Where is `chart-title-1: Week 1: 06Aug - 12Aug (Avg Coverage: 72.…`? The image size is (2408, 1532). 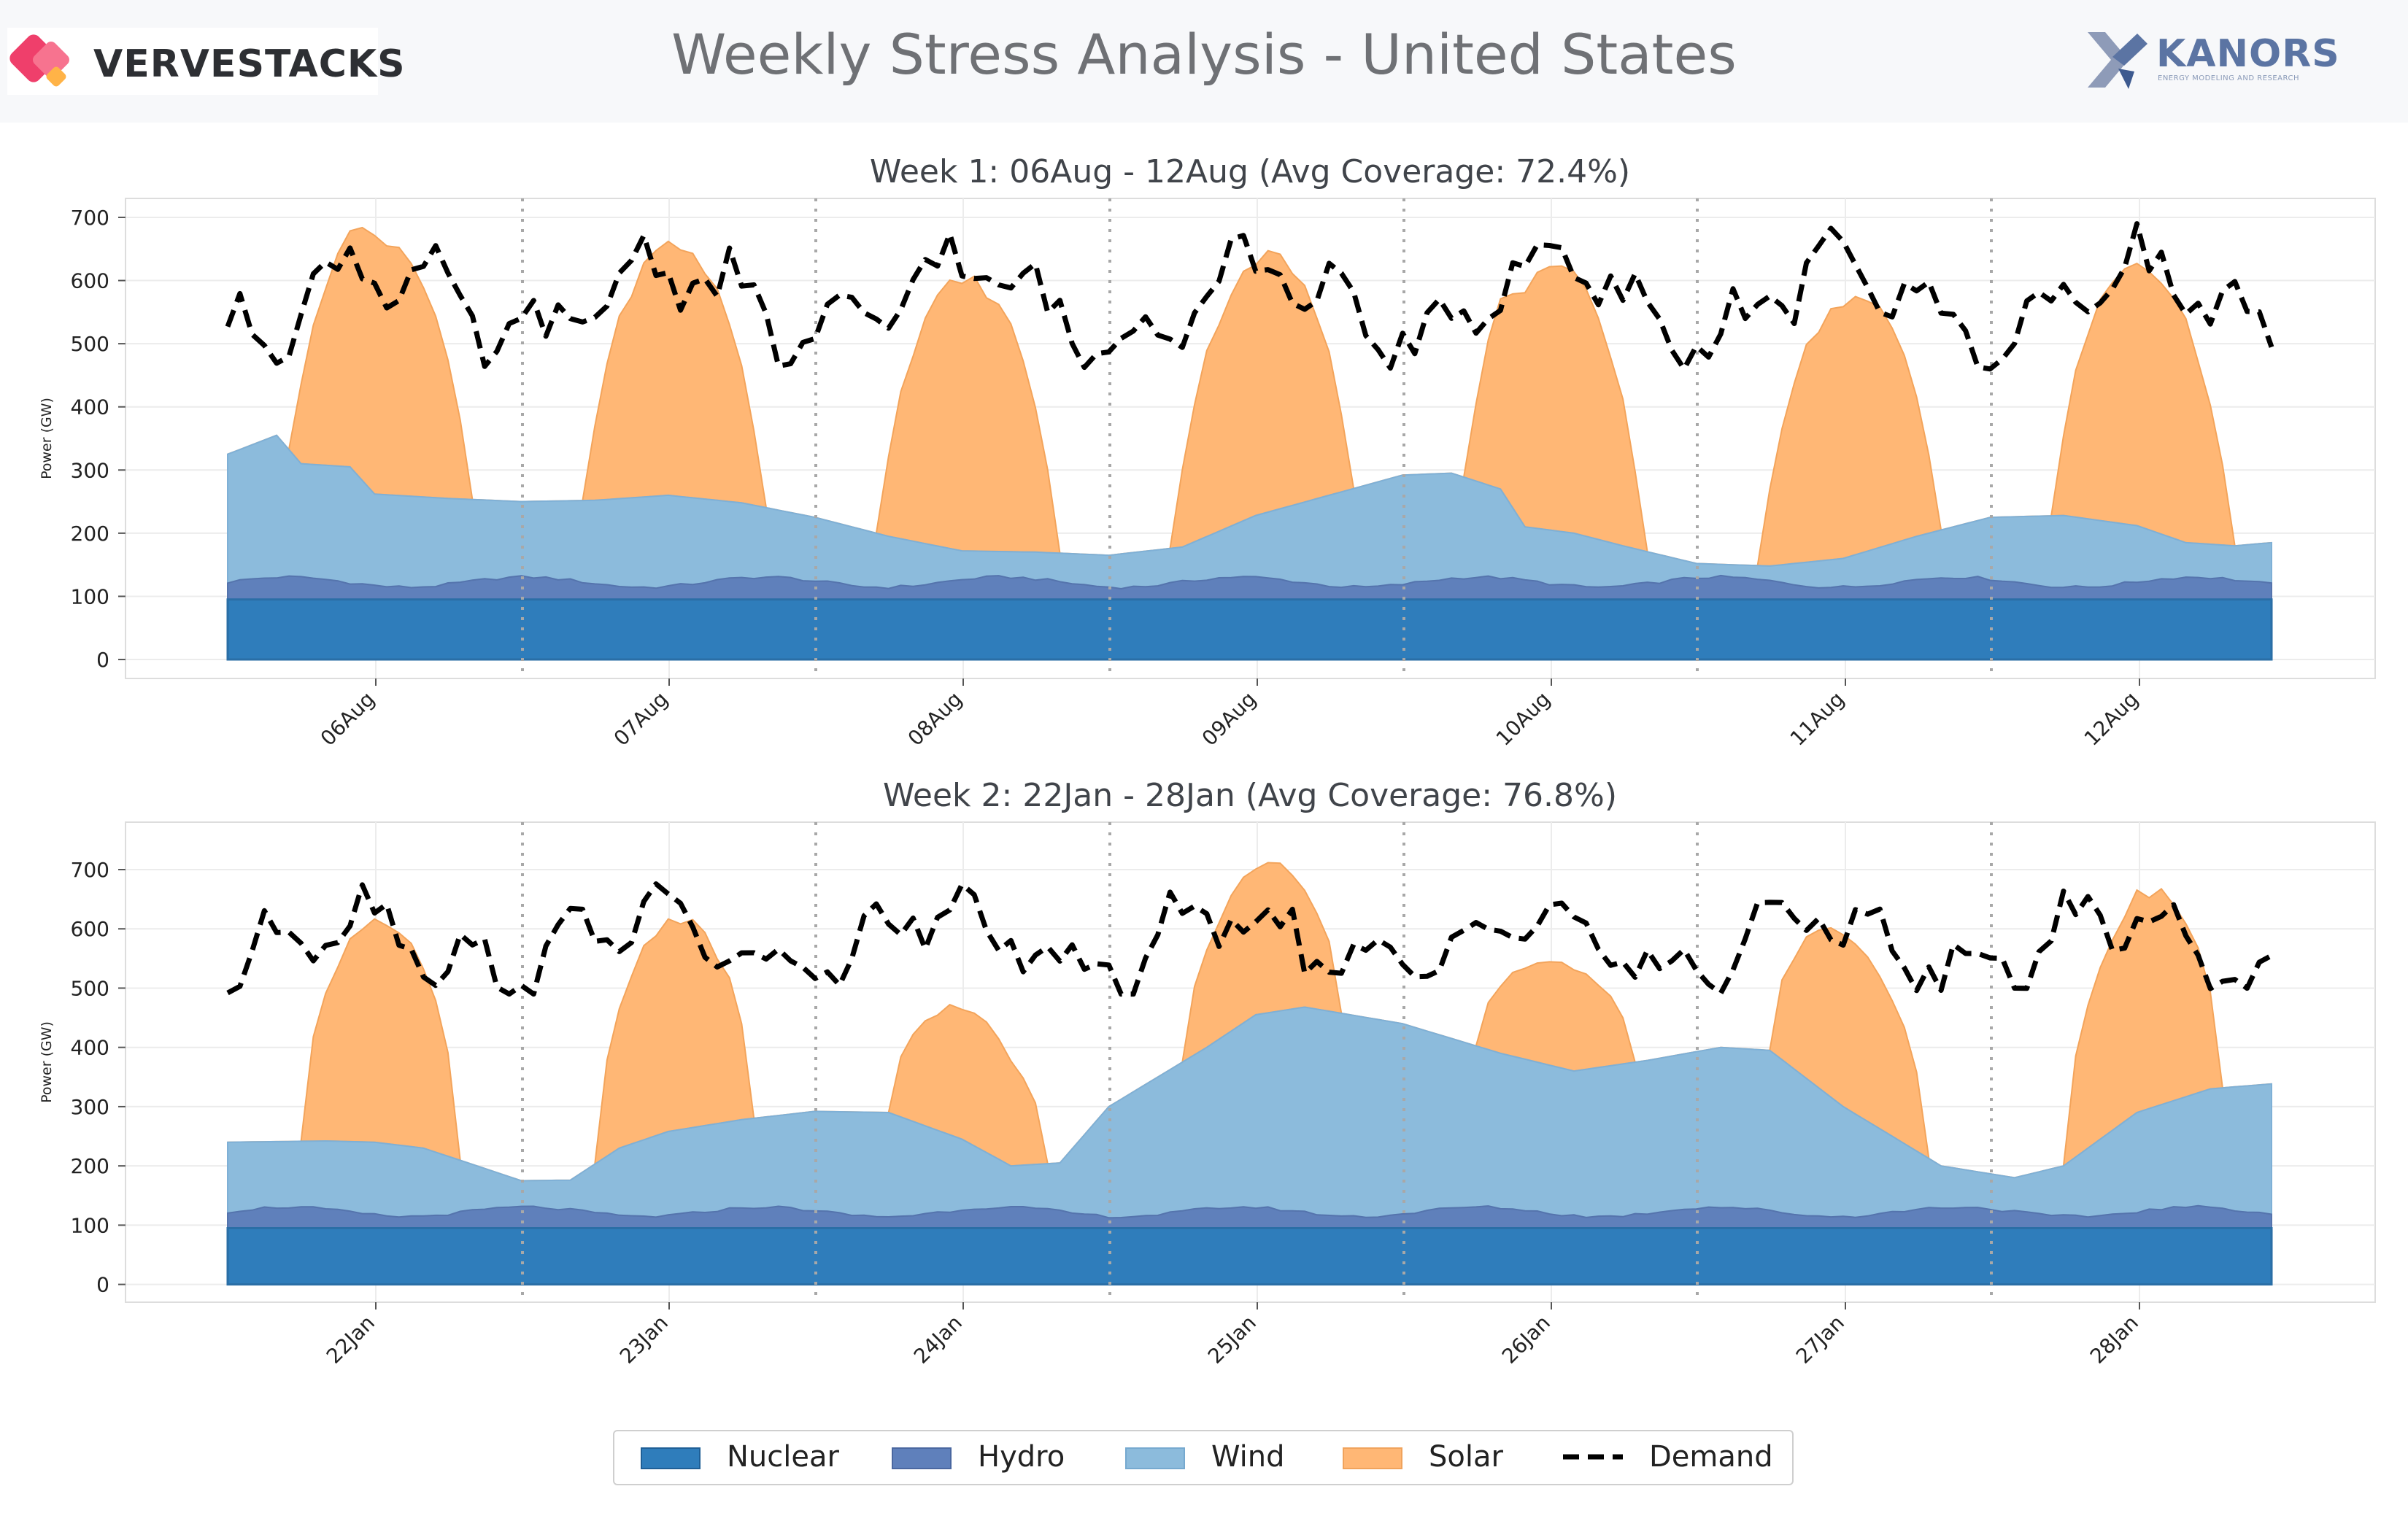 chart-title-1: Week 1: 06Aug - 12Aug (Avg Coverage: 72.… is located at coordinates (1250, 172).